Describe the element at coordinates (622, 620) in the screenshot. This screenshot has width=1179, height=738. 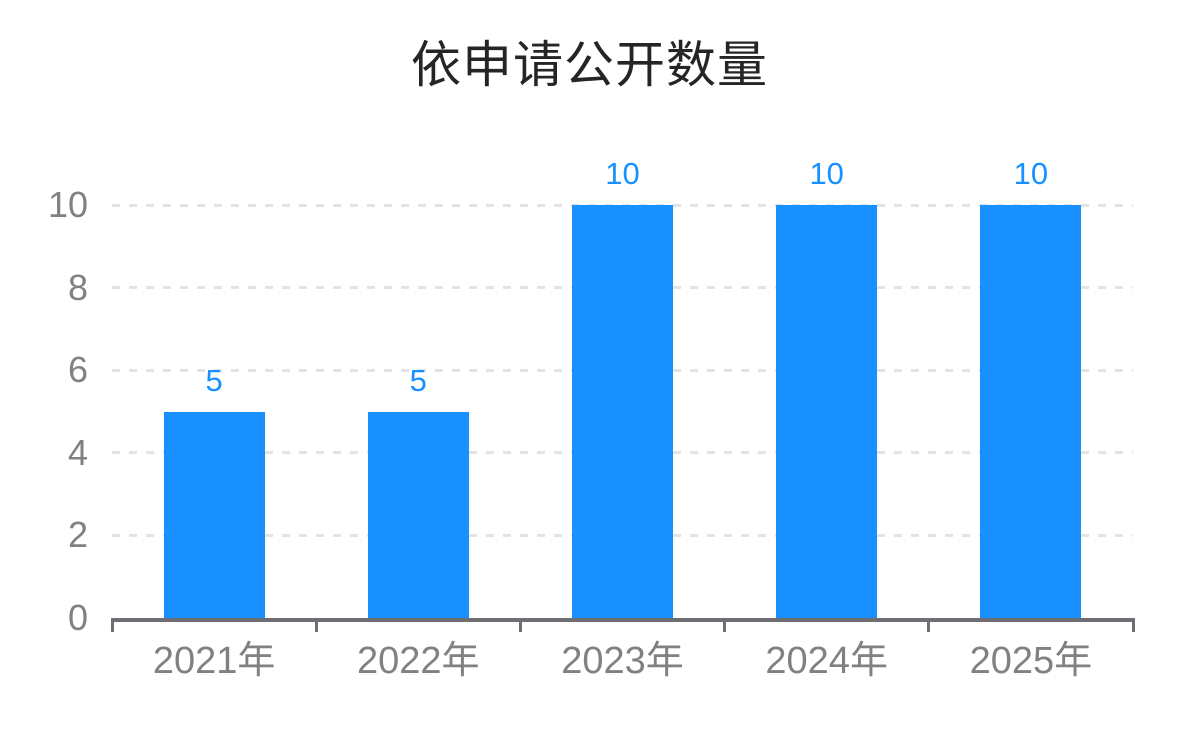
I see `x-axis-line` at that location.